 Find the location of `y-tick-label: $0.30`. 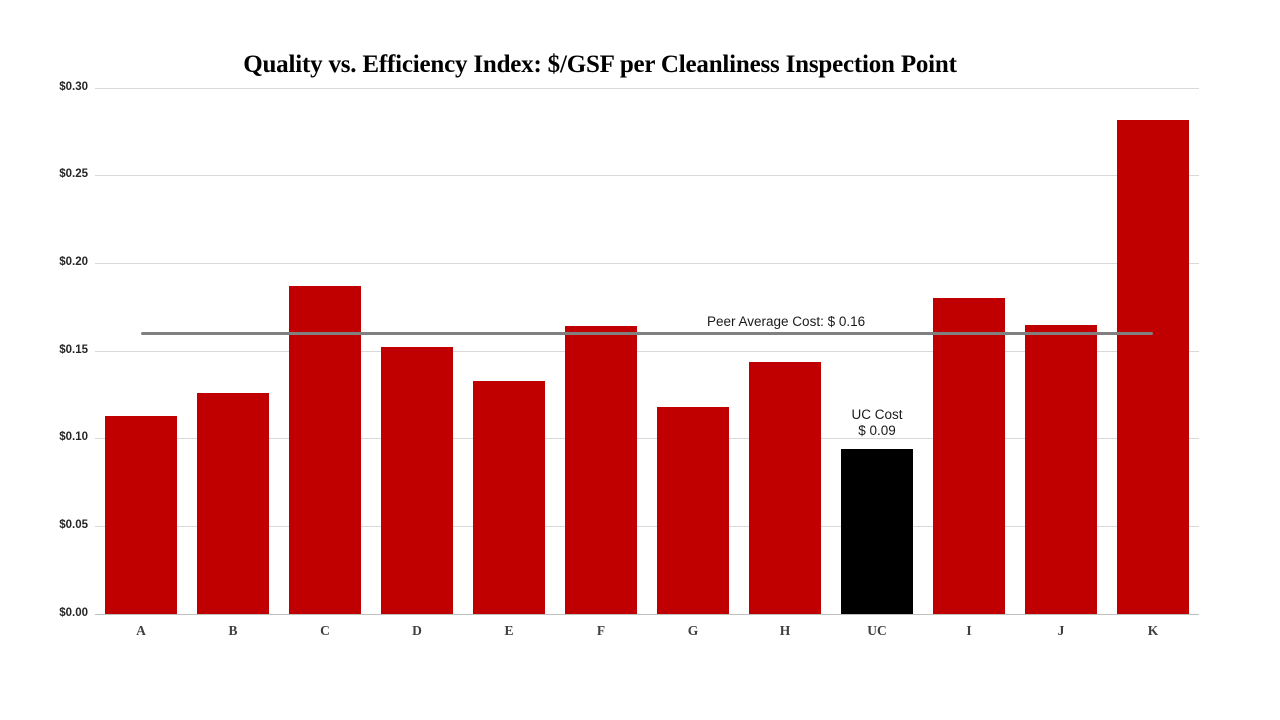

y-tick-label: $0.30 is located at coordinates (73, 86).